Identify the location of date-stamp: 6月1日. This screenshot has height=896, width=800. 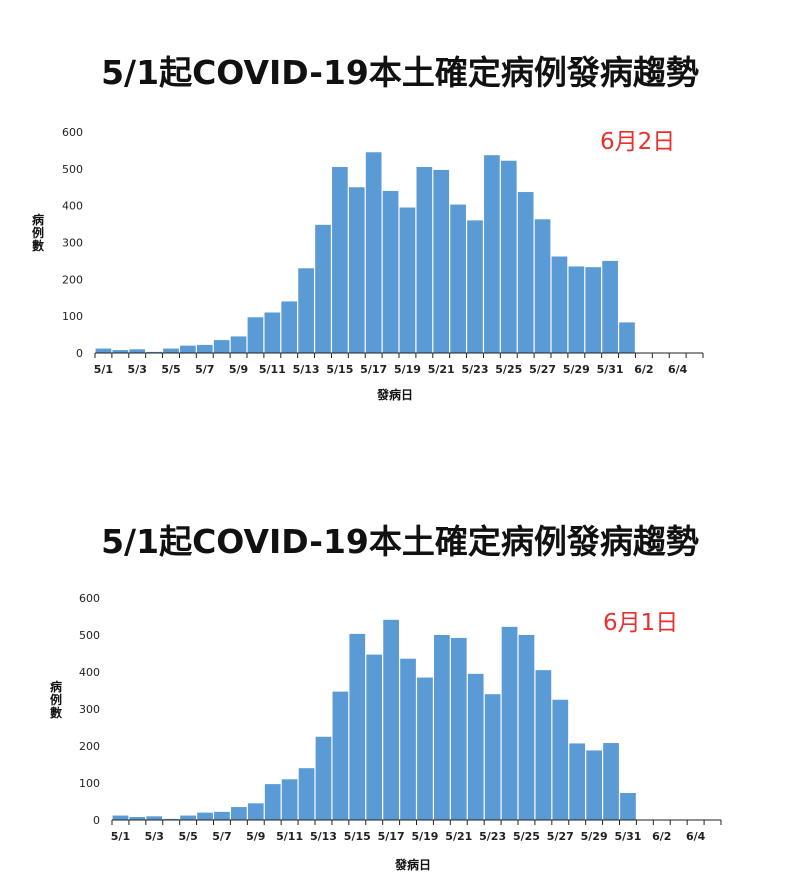
(641, 623).